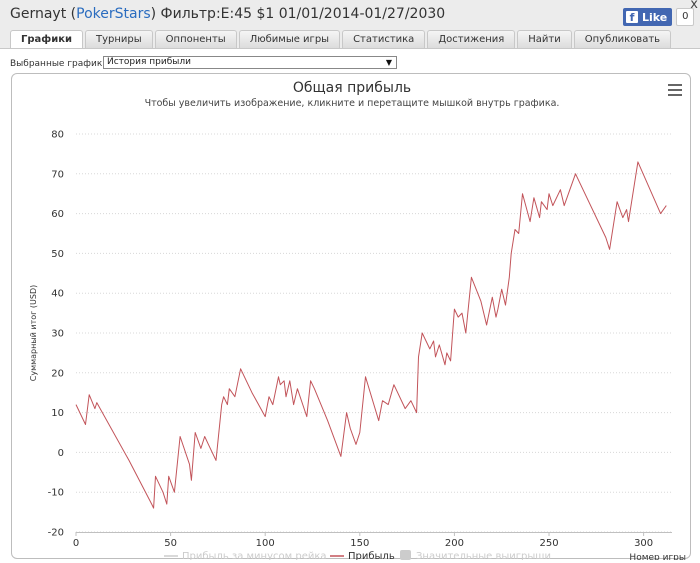 The image size is (700, 563). What do you see at coordinates (254, 555) in the screenshot?
I see `legend-item-net-profit: Прибыль за минусом рейка` at bounding box center [254, 555].